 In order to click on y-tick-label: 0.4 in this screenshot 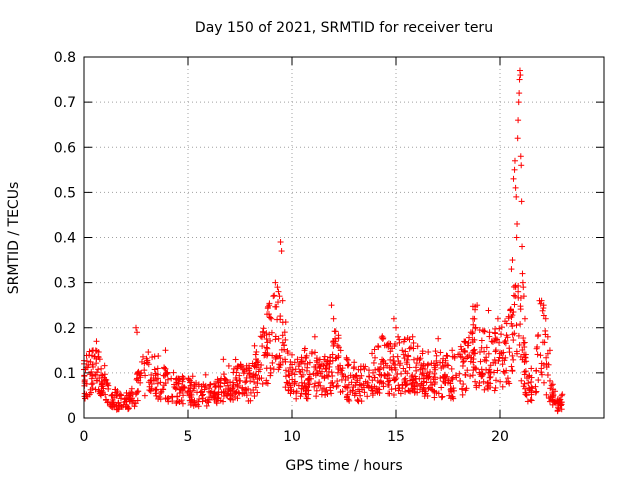, I will do `click(65, 239)`.